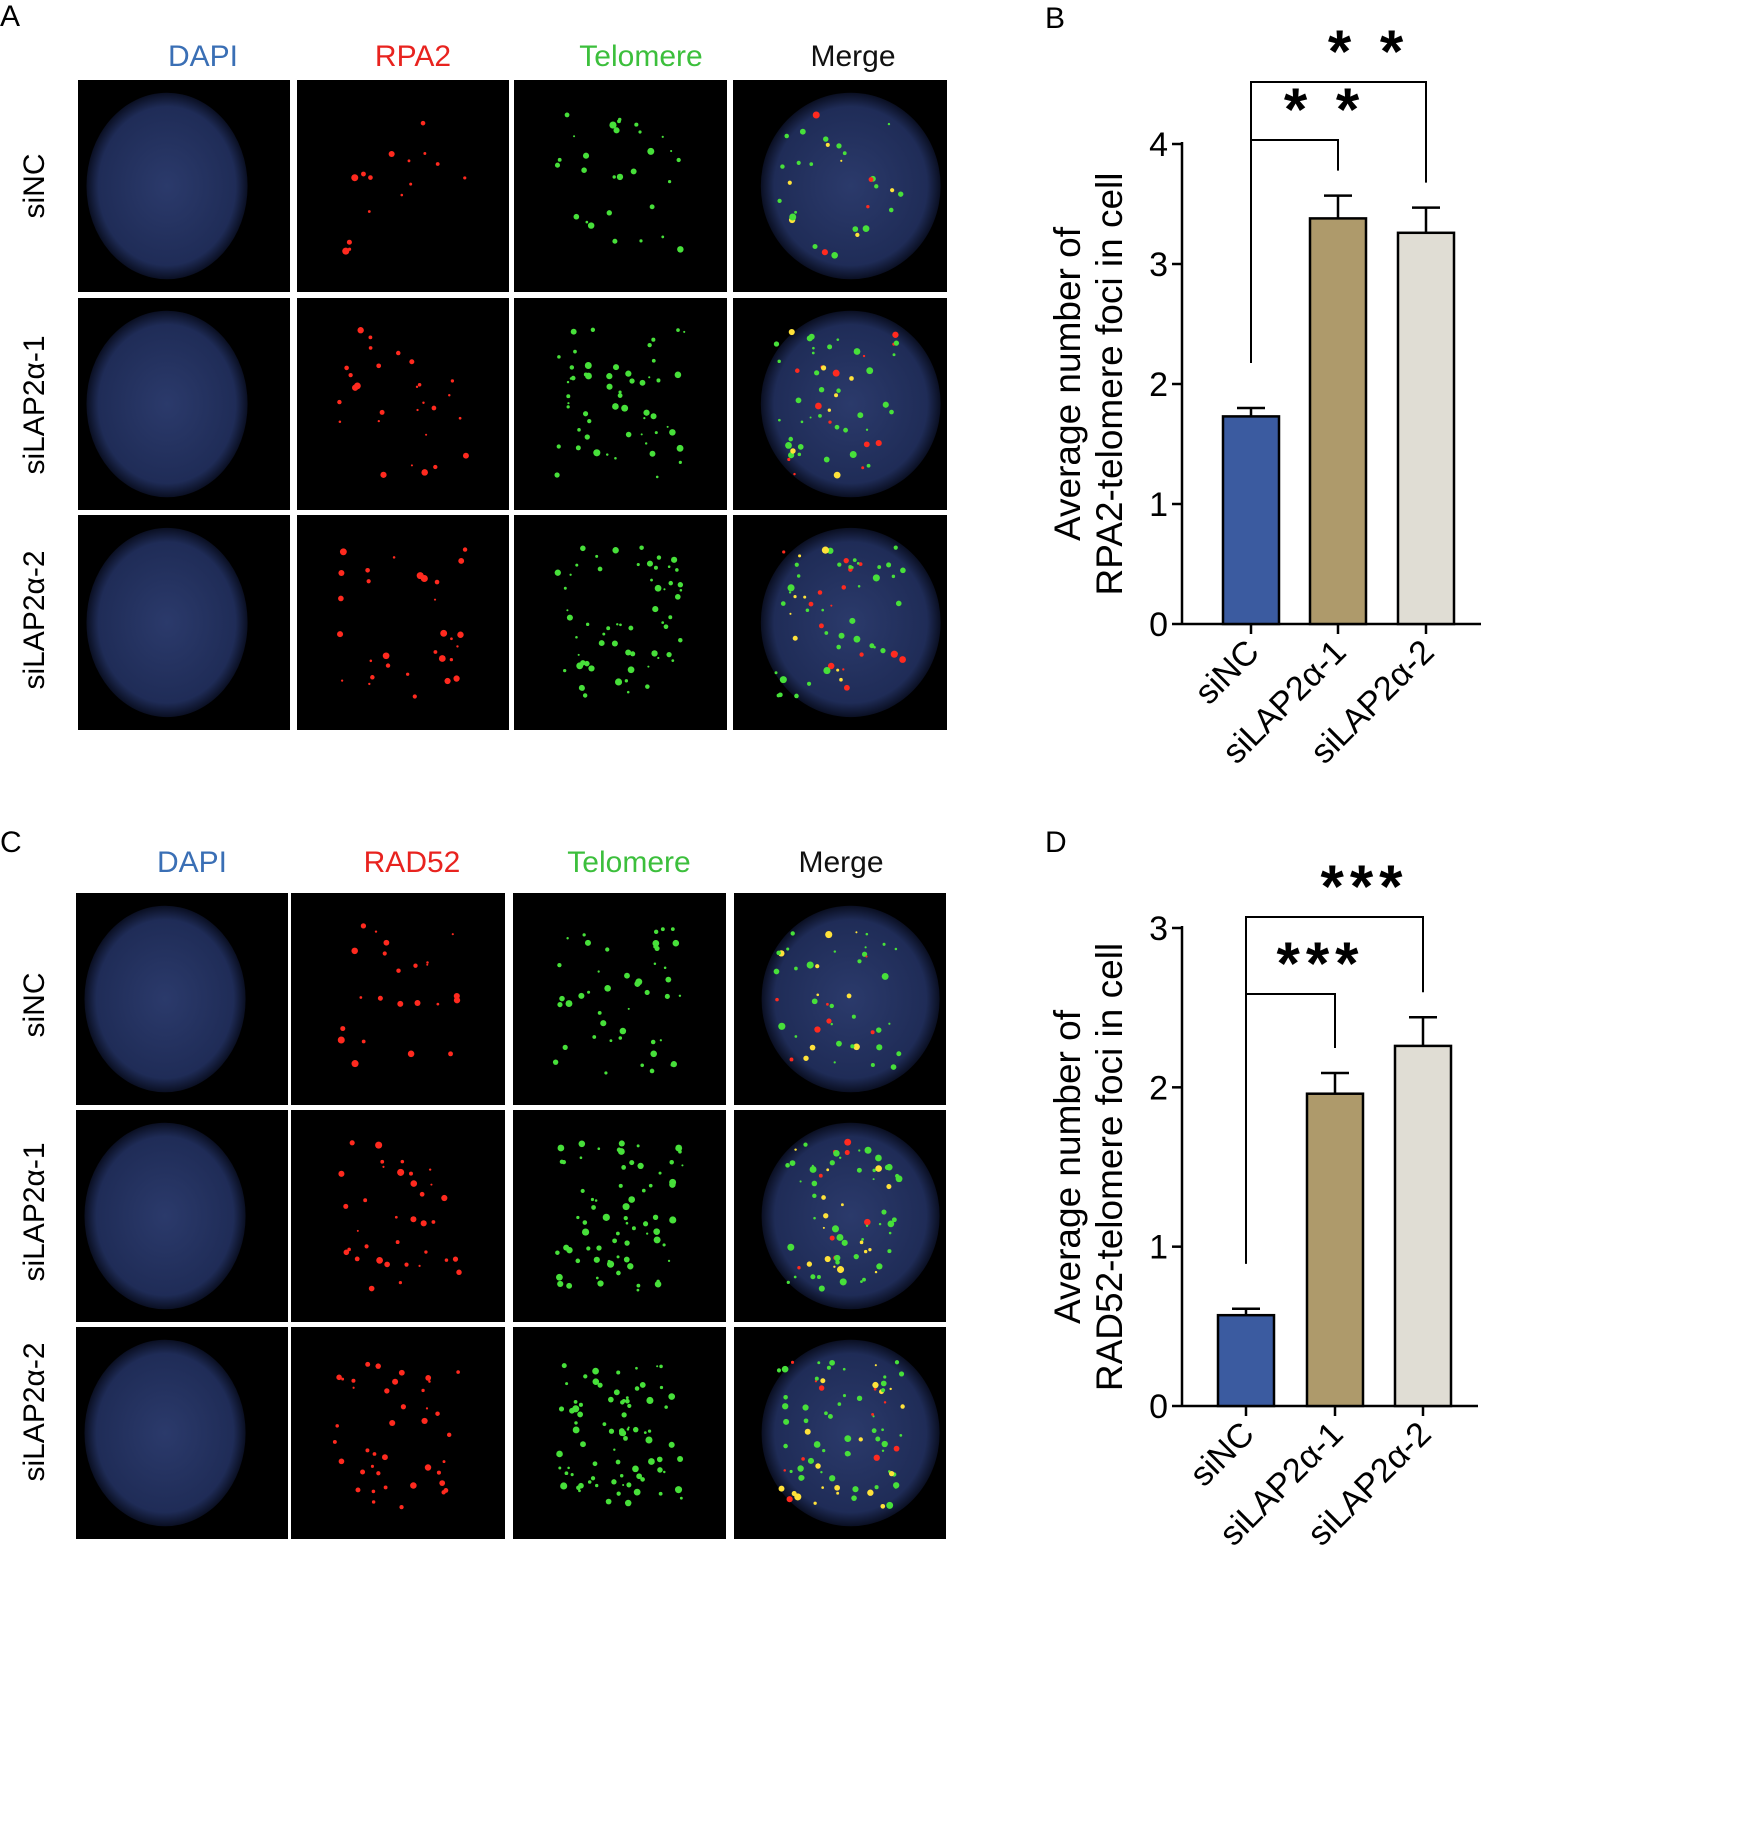  What do you see at coordinates (11, 842) in the screenshot?
I see `panel-label-c: C` at bounding box center [11, 842].